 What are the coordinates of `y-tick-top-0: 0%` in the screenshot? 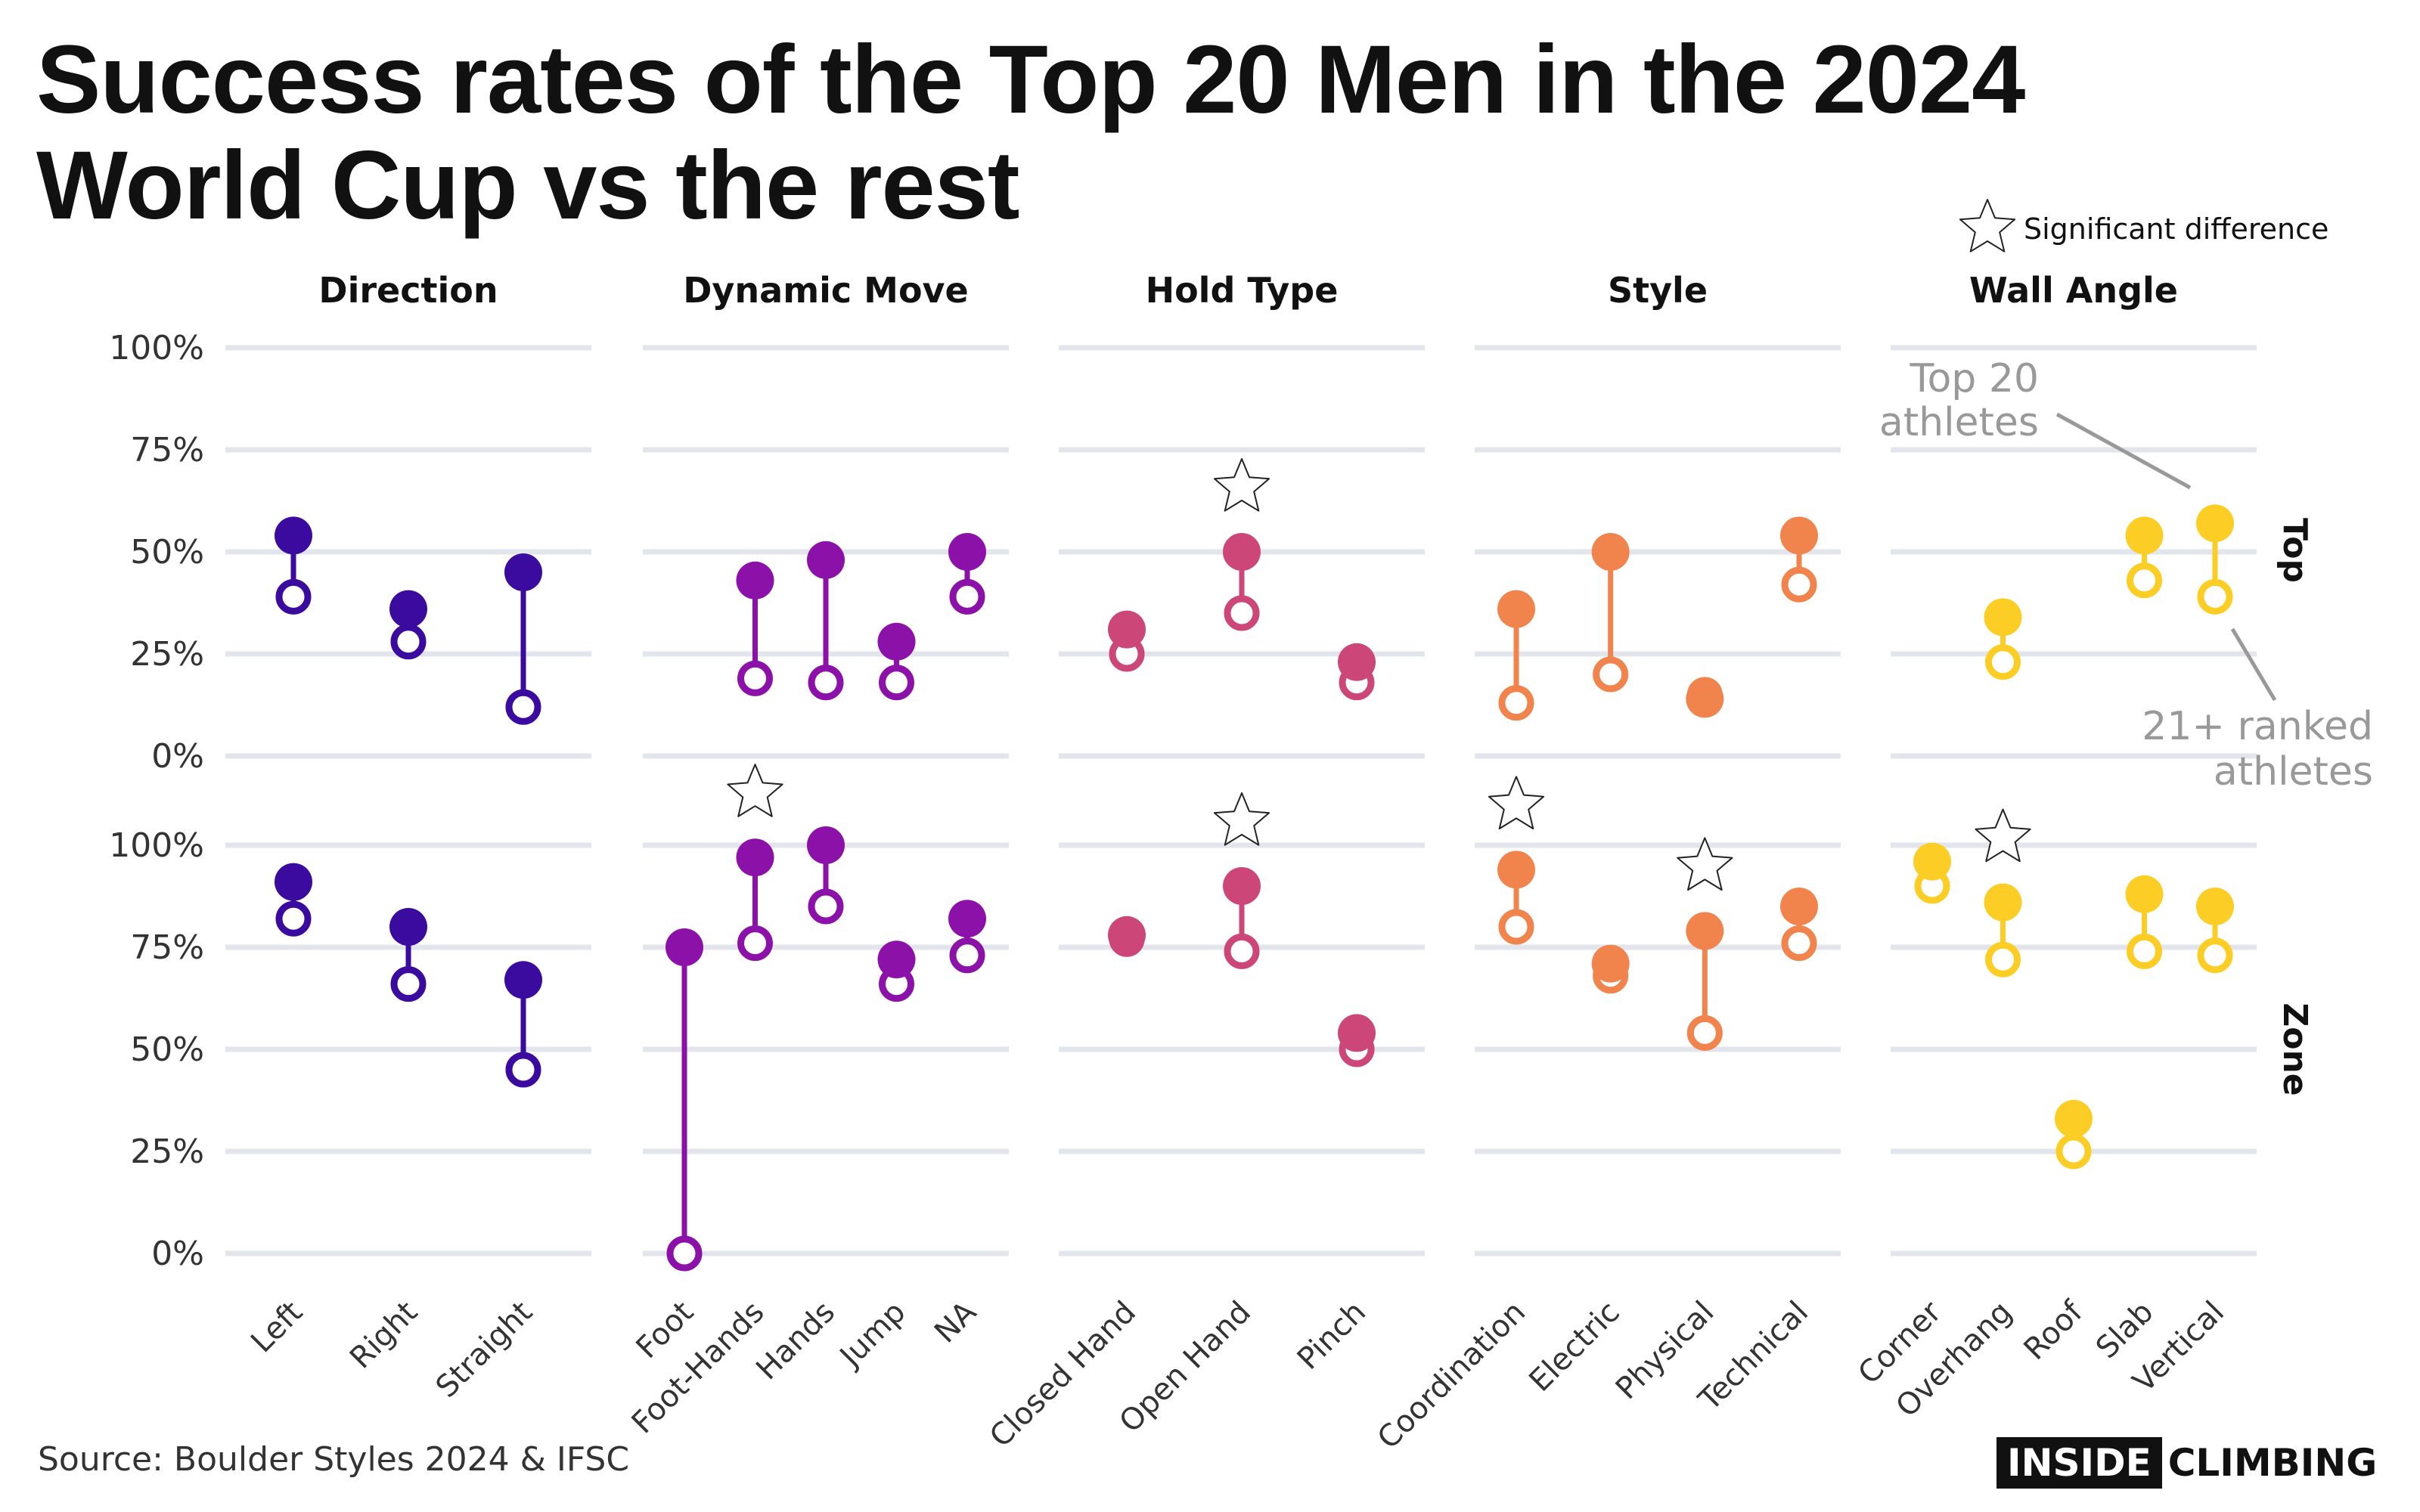 It's located at (177, 756).